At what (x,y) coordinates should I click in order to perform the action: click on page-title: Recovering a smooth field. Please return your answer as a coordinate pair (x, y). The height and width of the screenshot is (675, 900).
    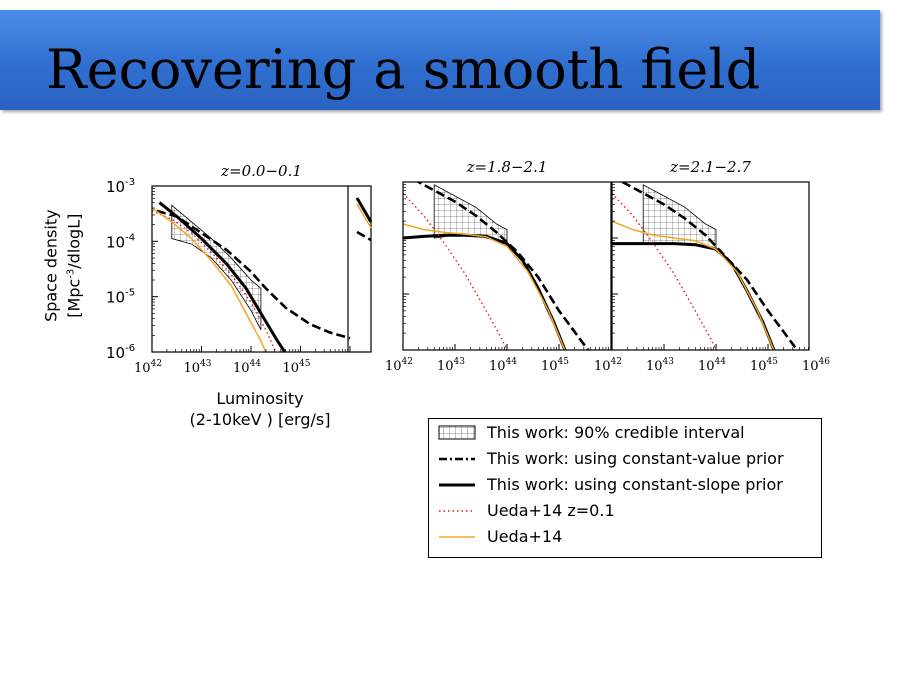
    Looking at the image, I should click on (403, 69).